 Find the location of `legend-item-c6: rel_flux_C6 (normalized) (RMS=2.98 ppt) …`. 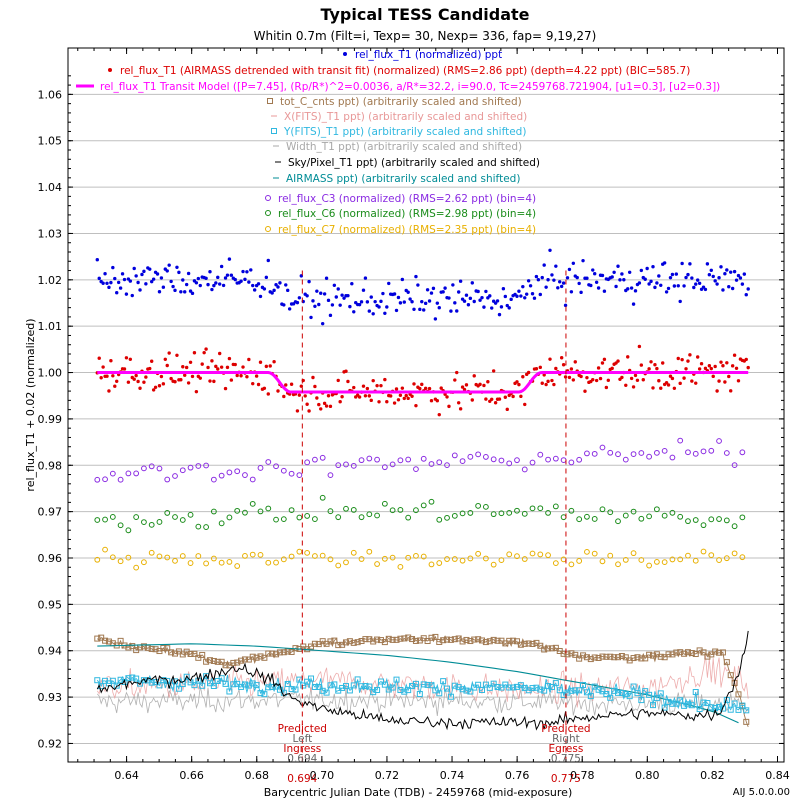

legend-item-c6: rel_flux_C6 (normalized) (RMS=2.98 ppt) … is located at coordinates (400, 214).